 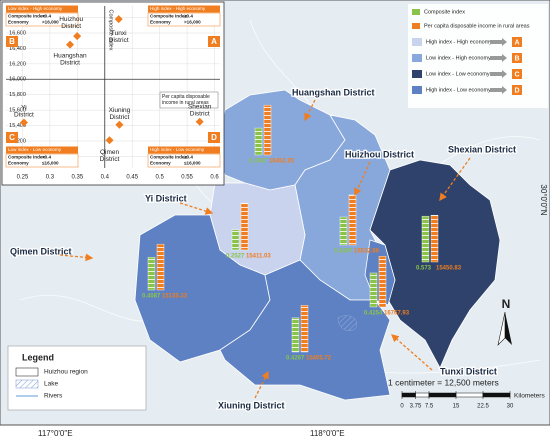 I want to click on quadrant-condition: ≥0.4, so click(x=188, y=16).